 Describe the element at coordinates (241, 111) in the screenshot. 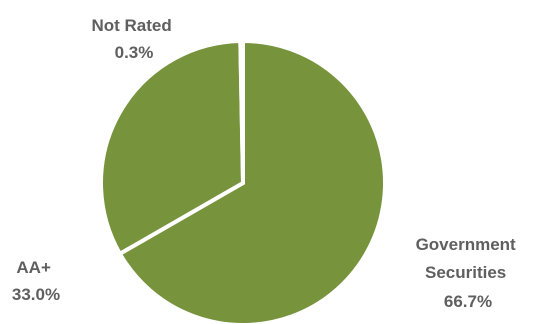

I see `slice-not-rated` at that location.